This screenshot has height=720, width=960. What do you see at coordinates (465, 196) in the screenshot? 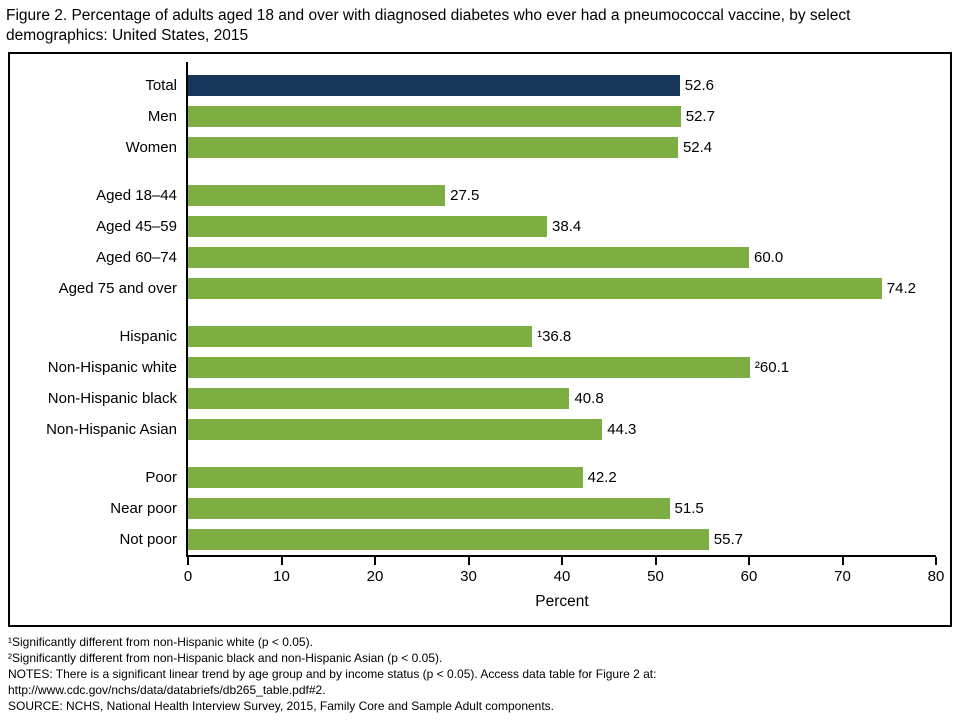
I see `value-label: 27.5` at bounding box center [465, 196].